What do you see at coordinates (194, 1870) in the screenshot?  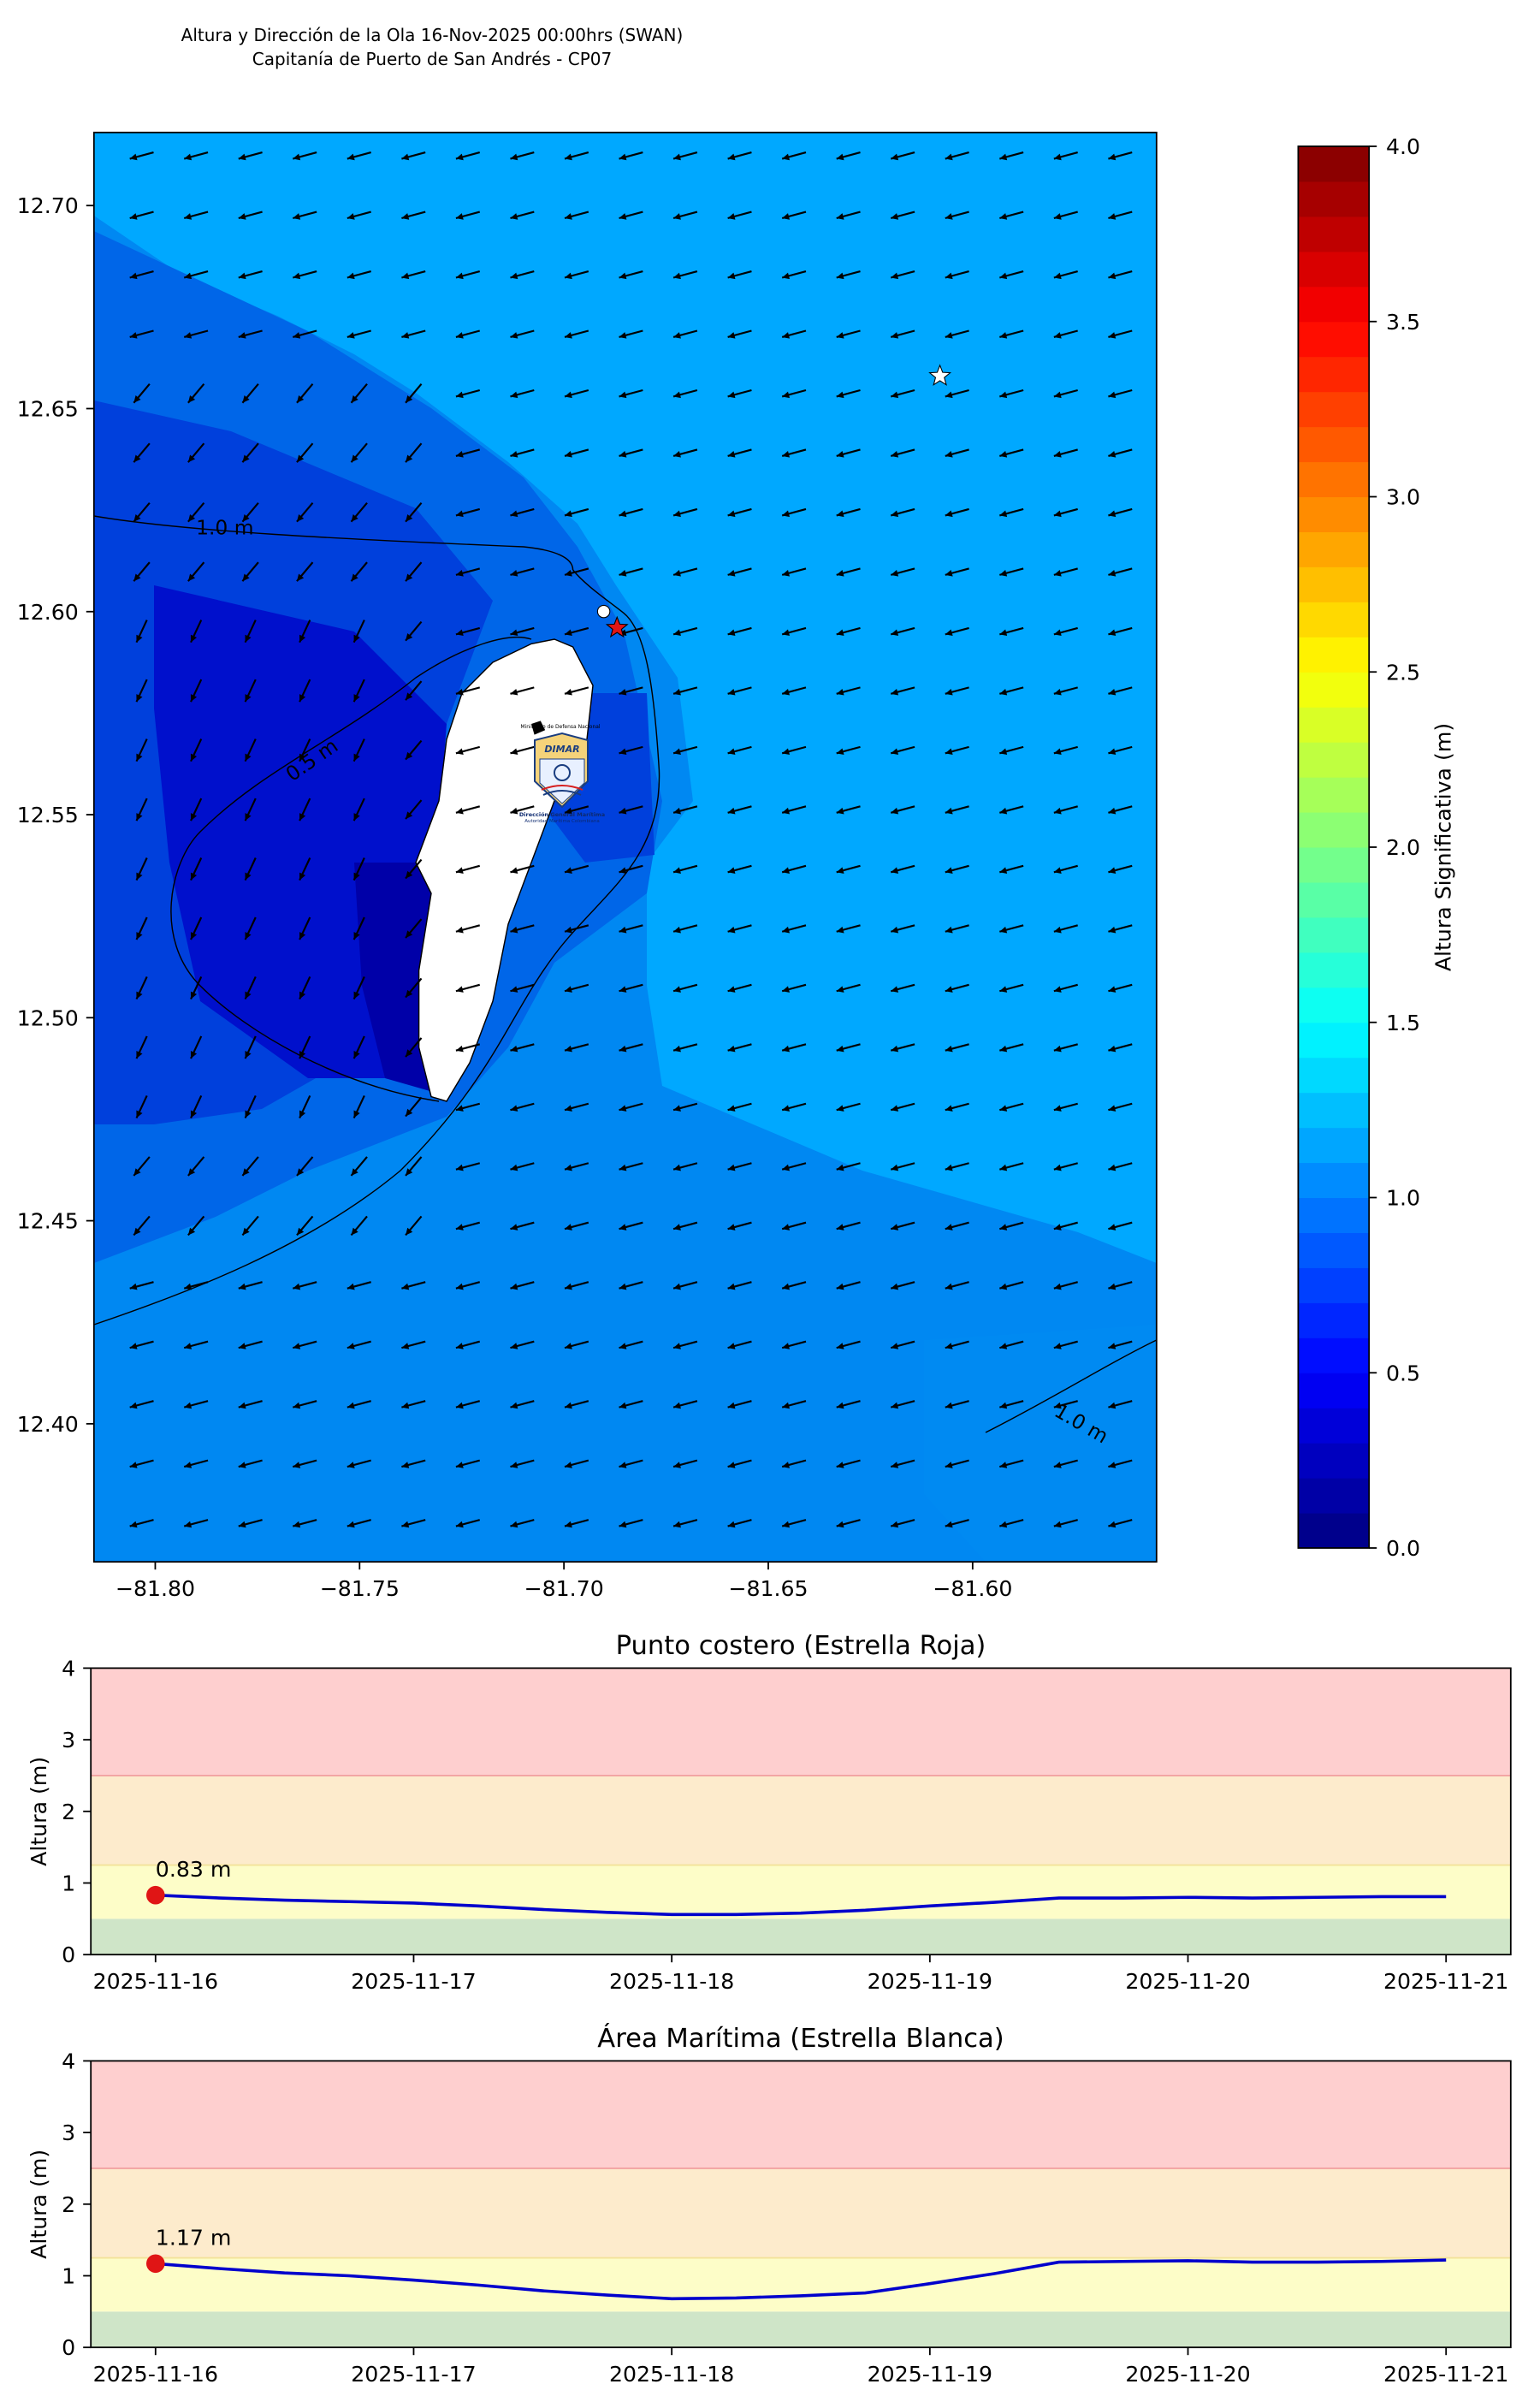 I see `current-value-label: 0.83 m` at bounding box center [194, 1870].